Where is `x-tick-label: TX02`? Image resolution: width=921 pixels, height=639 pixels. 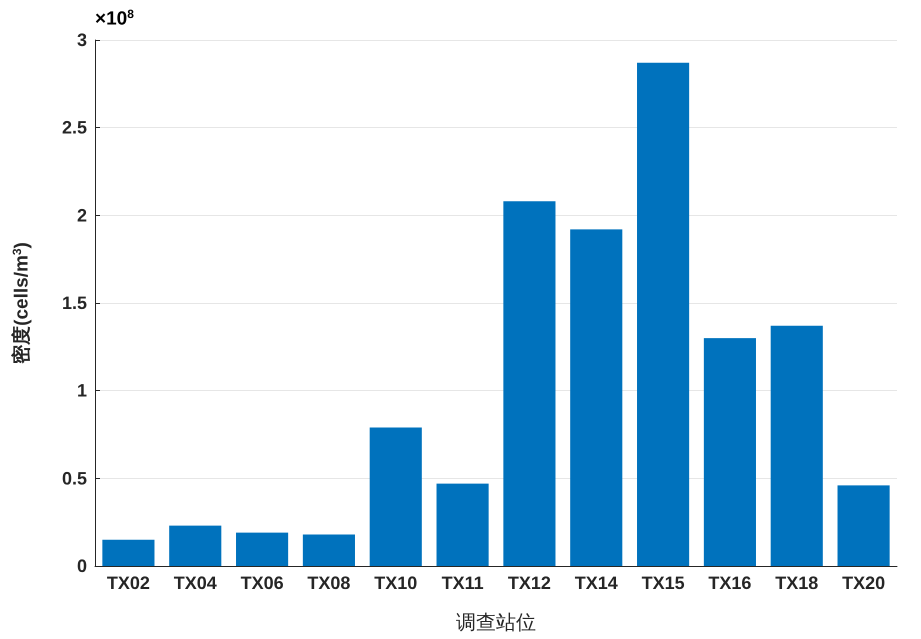 x-tick-label: TX02 is located at coordinates (128, 583).